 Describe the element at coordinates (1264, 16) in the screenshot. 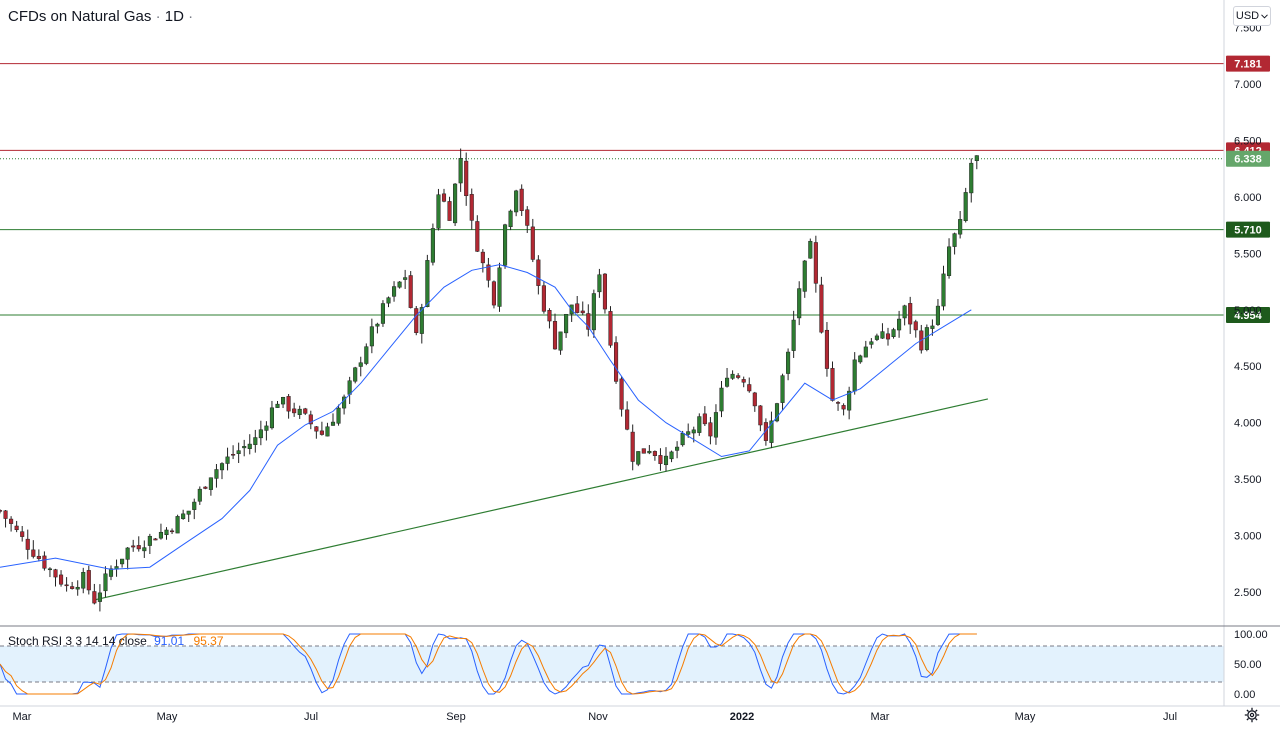

I see `chevron-down-icon` at that location.